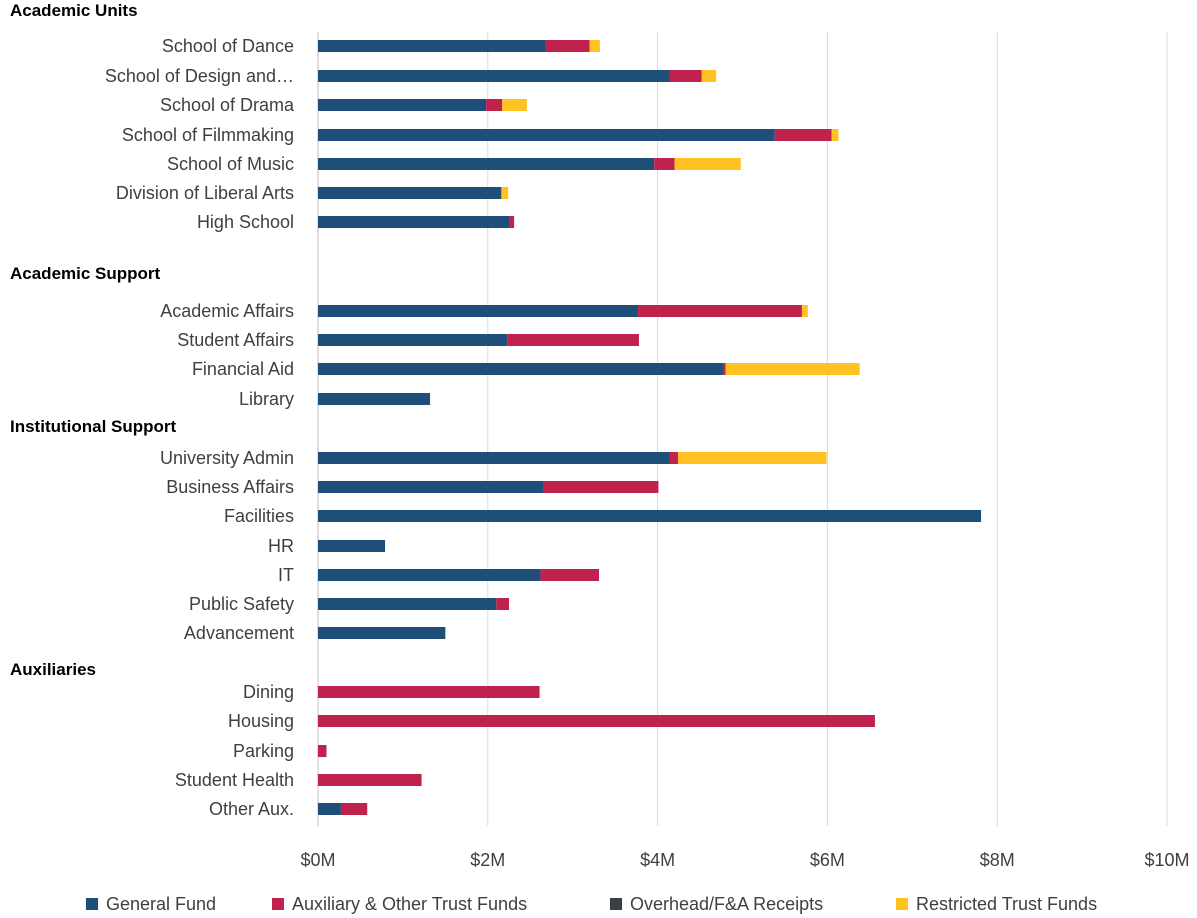  What do you see at coordinates (245, 222) in the screenshot?
I see `category-label: High School` at bounding box center [245, 222].